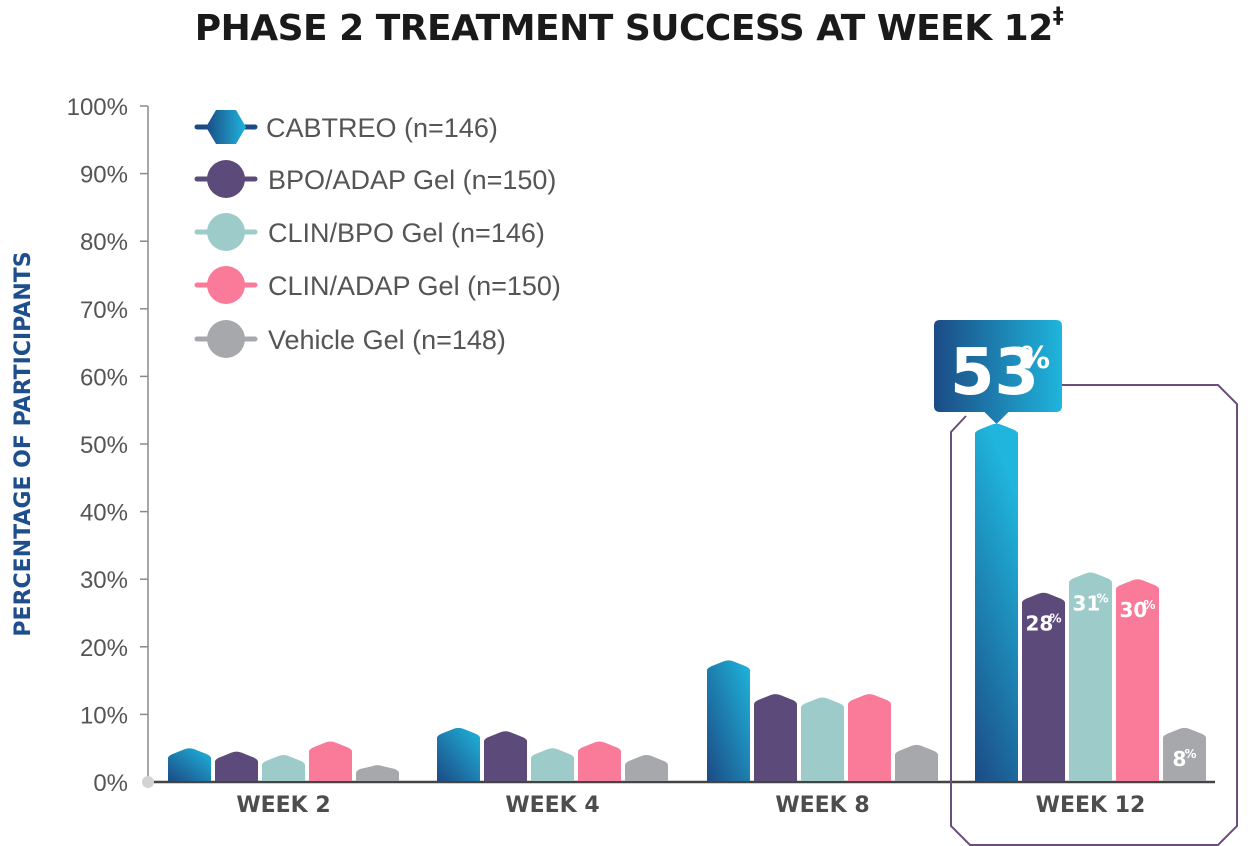 This screenshot has width=1258, height=846. What do you see at coordinates (1137, 680) in the screenshot?
I see `bar-week12-series3` at bounding box center [1137, 680].